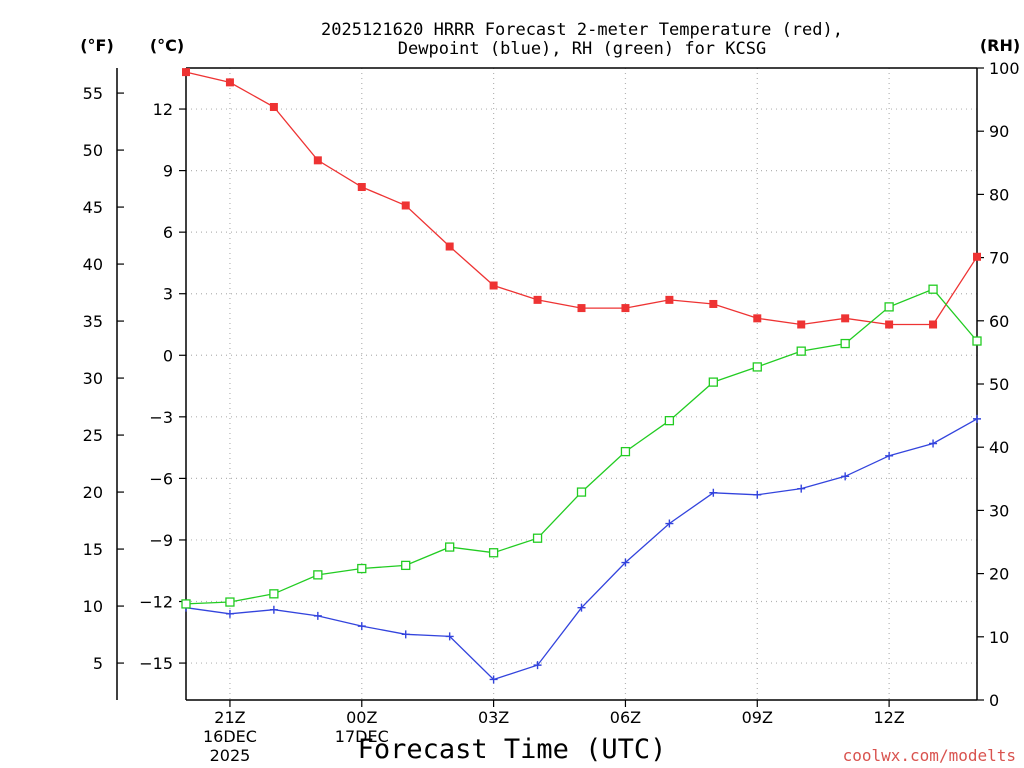 The height and width of the screenshot is (768, 1024). Describe the element at coordinates (999, 510) in the screenshot. I see `rh-tick-label: 30` at that location.